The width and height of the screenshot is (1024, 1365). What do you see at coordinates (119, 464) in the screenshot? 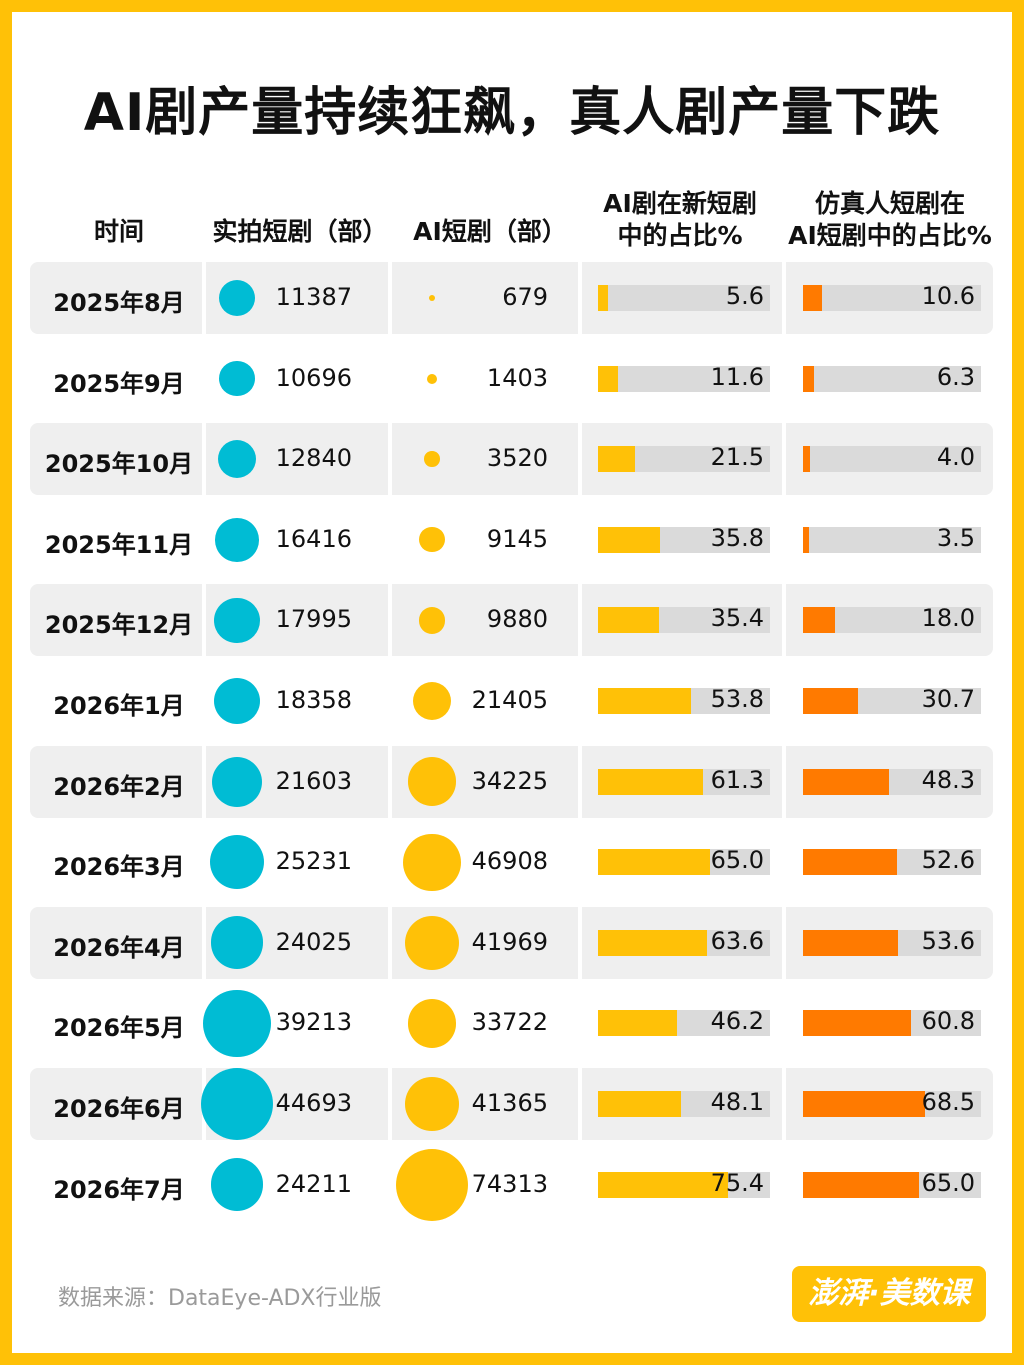
I see `row-time-label: 2025年10月` at bounding box center [119, 464].